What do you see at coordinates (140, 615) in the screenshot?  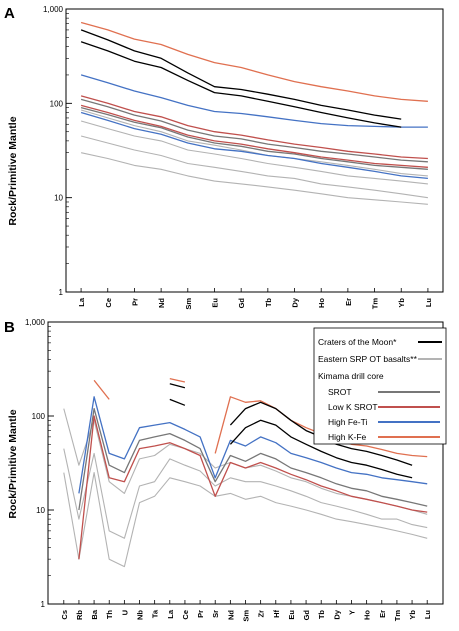 I see `x-tick-label-nb: Nb` at bounding box center [140, 615].